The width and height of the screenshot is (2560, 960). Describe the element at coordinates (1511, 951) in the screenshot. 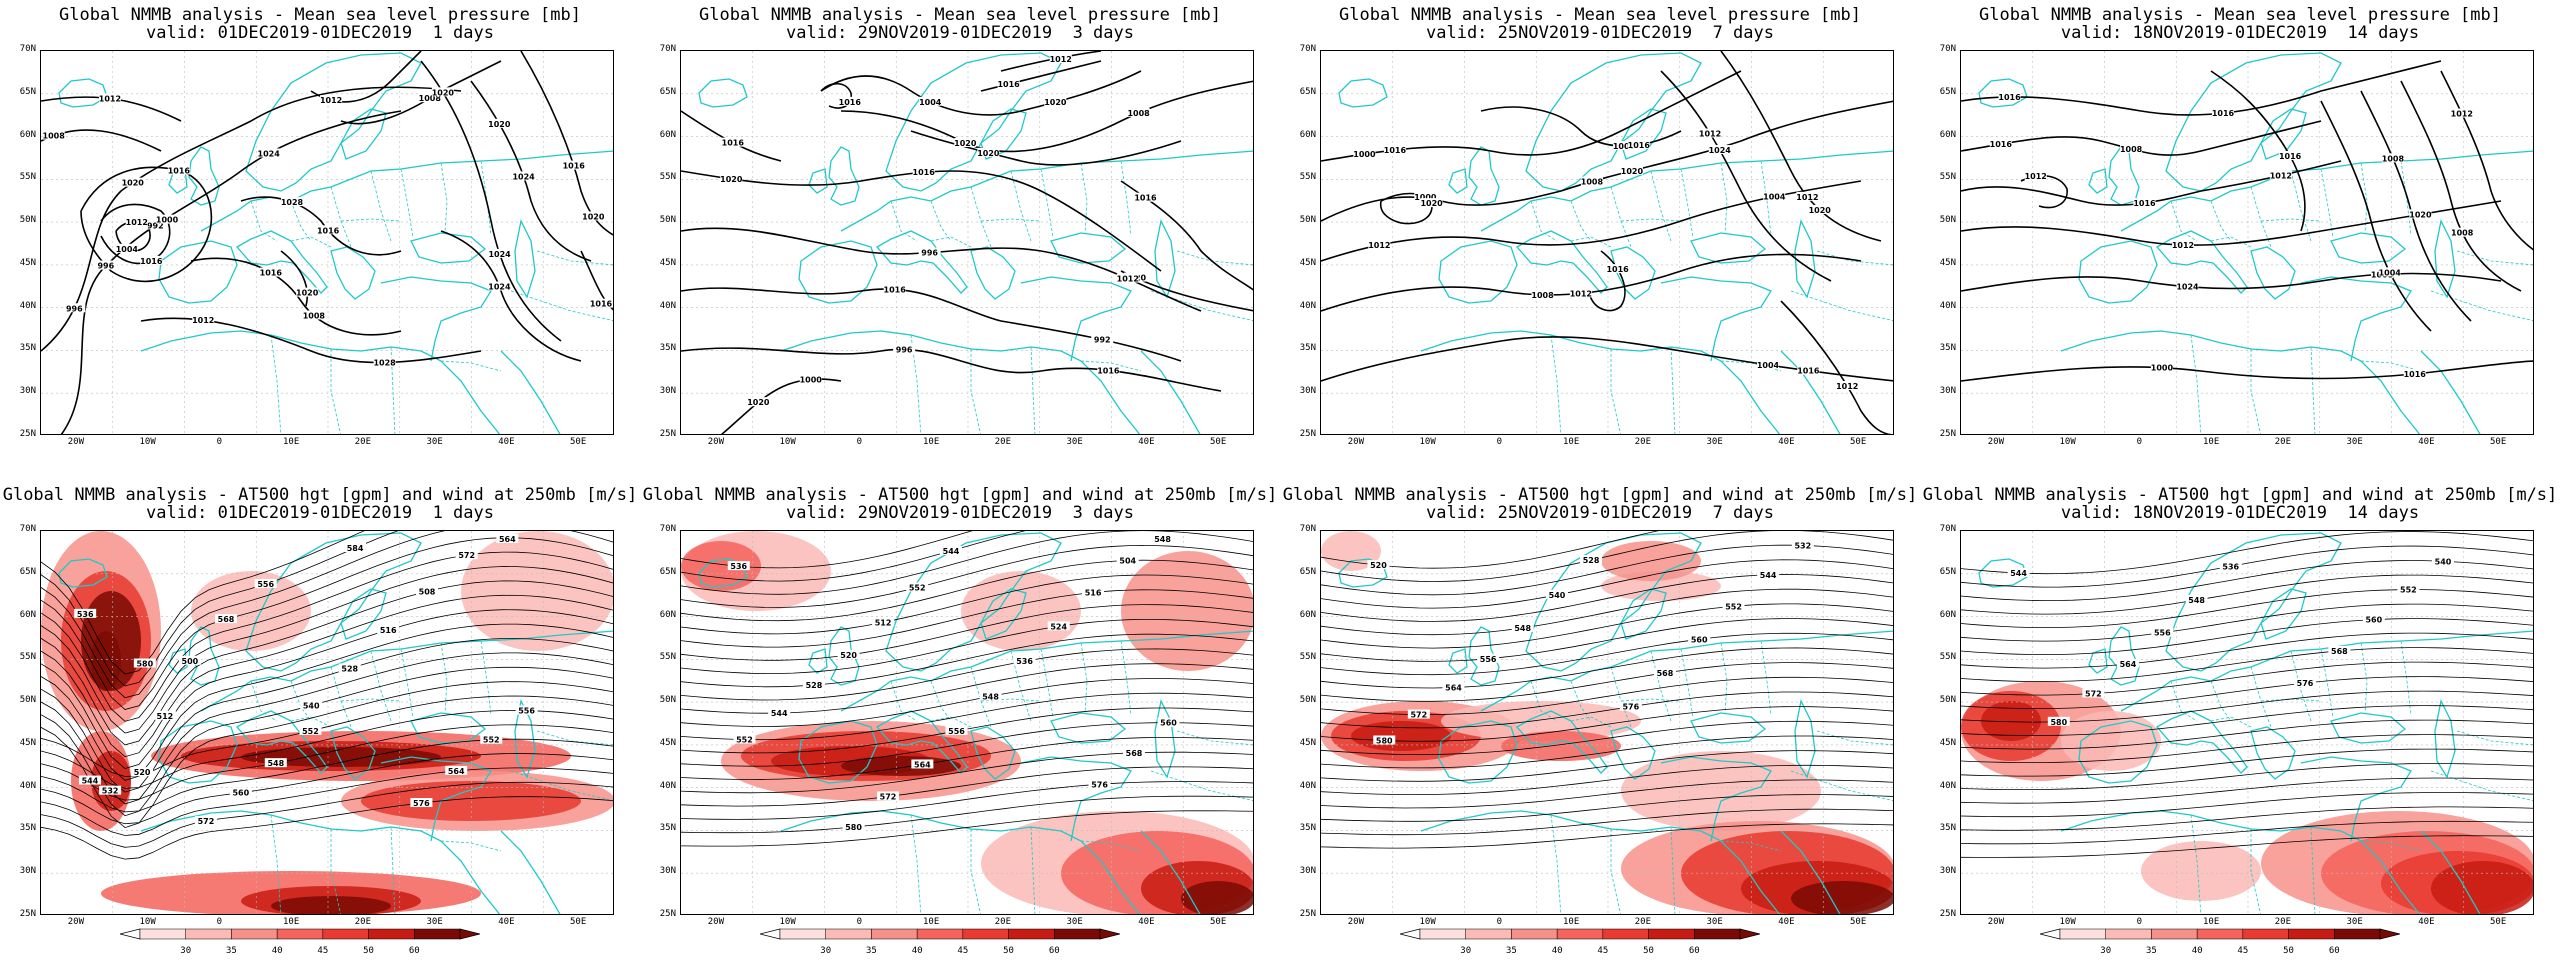

I see `colorbar-label: 35` at that location.